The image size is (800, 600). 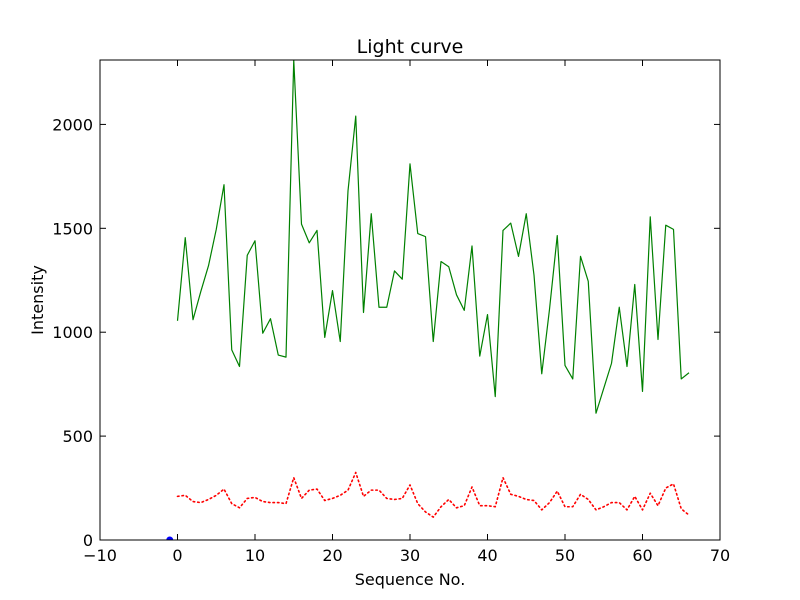 I want to click on x-tick-label: 50, so click(x=565, y=555).